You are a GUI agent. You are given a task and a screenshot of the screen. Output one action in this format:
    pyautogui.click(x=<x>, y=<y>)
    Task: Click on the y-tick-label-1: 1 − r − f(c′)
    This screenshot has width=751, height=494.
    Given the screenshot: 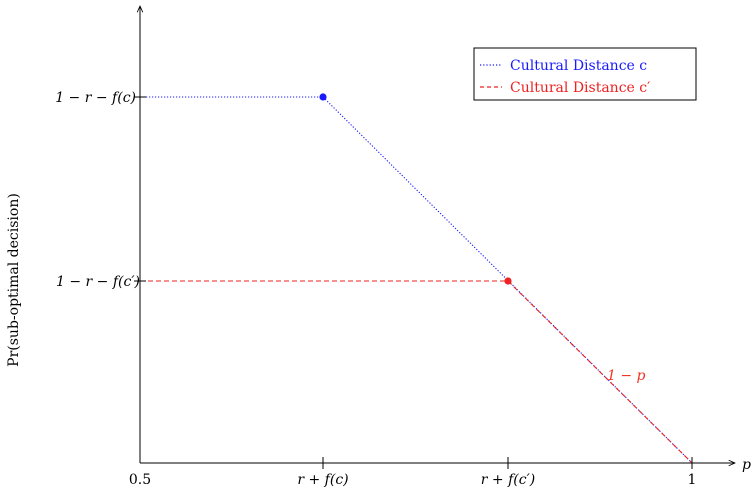 What is the action you would take?
    pyautogui.click(x=98, y=282)
    